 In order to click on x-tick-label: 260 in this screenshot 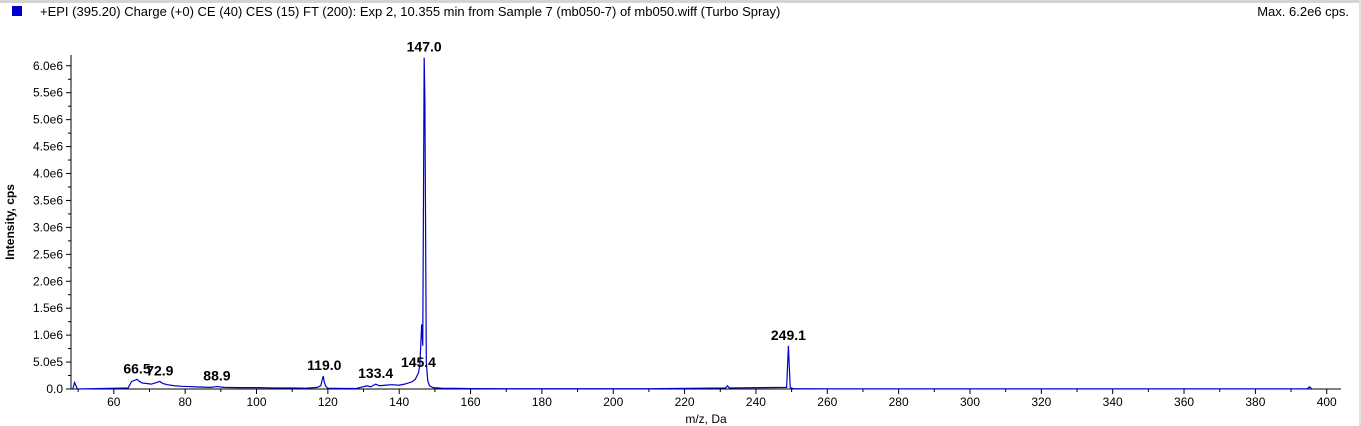, I will do `click(827, 402)`.